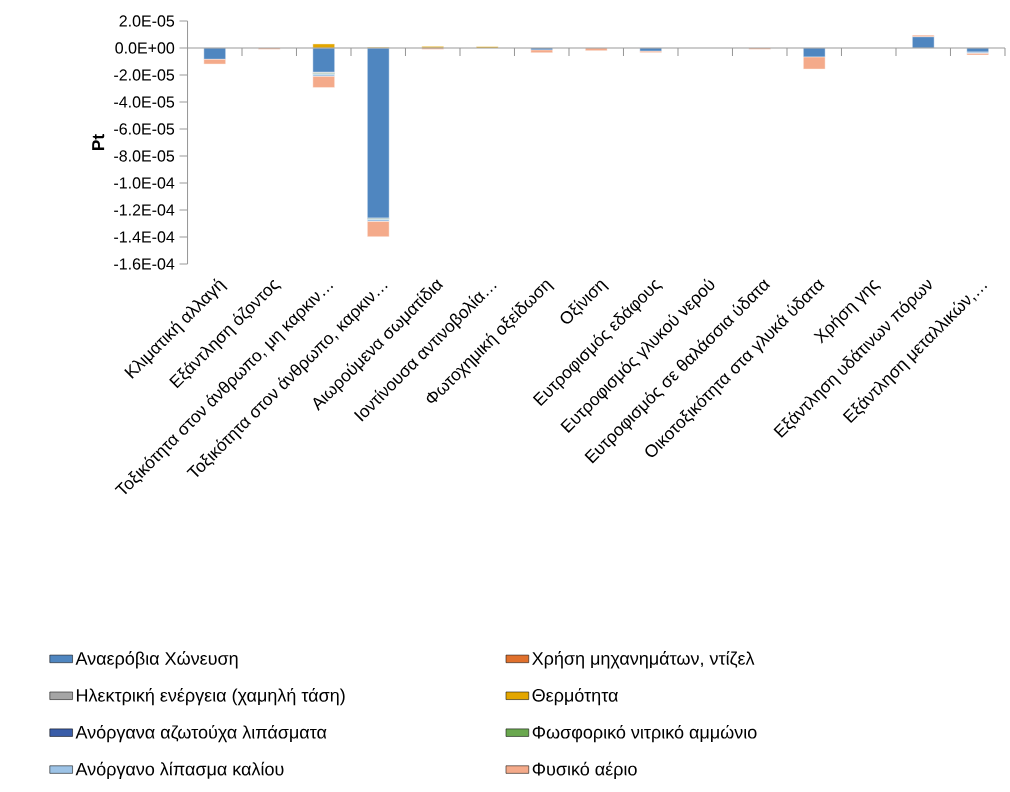  Describe the element at coordinates (156, 660) in the screenshot. I see `legend-label: Αναερόβια Χώνευση` at that location.